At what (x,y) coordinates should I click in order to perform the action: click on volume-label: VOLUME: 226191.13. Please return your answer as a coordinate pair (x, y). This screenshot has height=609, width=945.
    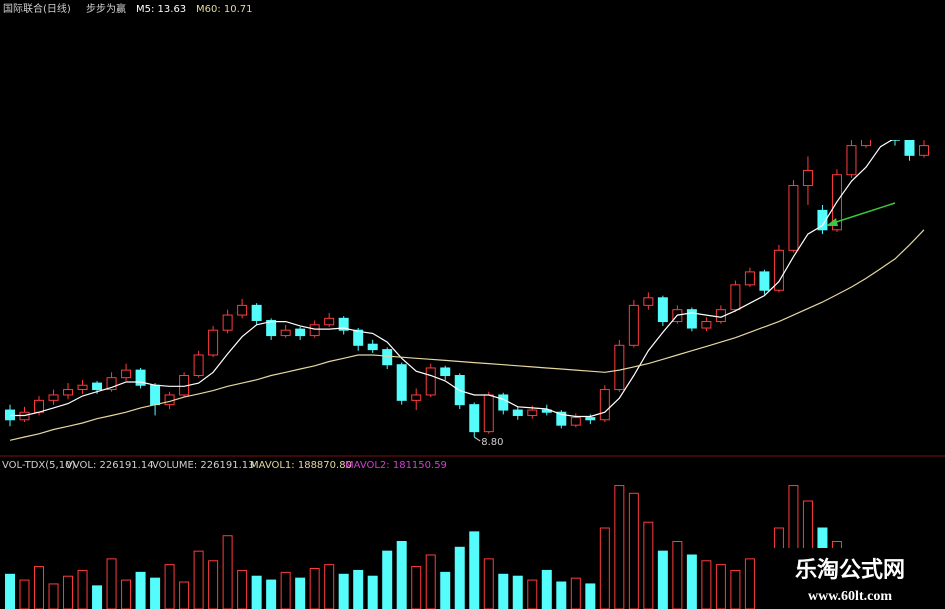
    Looking at the image, I should click on (203, 465).